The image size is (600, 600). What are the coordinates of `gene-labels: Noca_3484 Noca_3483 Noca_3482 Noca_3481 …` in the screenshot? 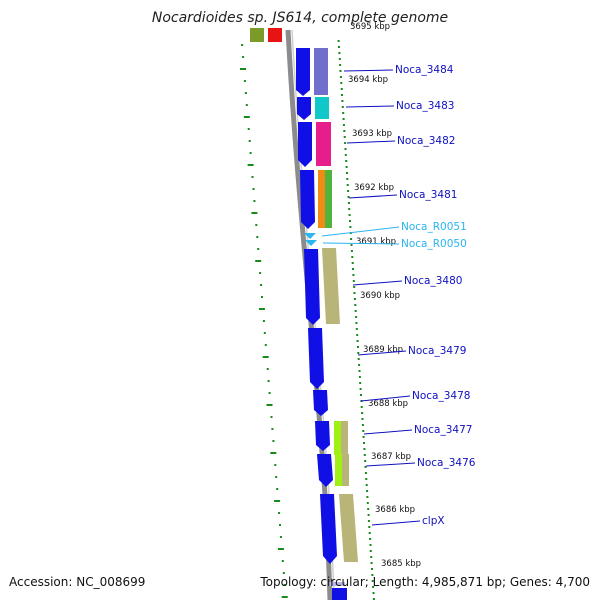 It's located at (435, 295).